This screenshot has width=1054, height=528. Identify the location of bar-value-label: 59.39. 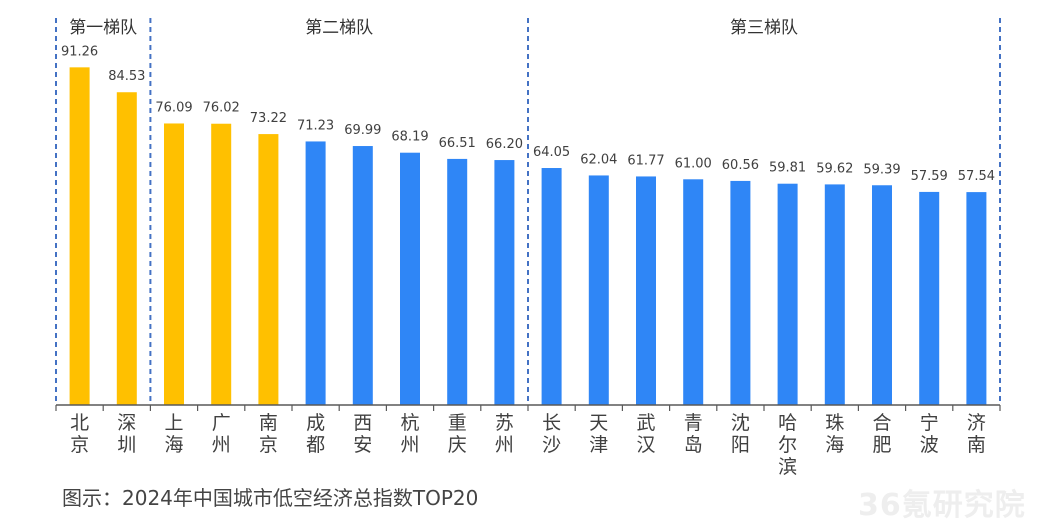
(881, 169).